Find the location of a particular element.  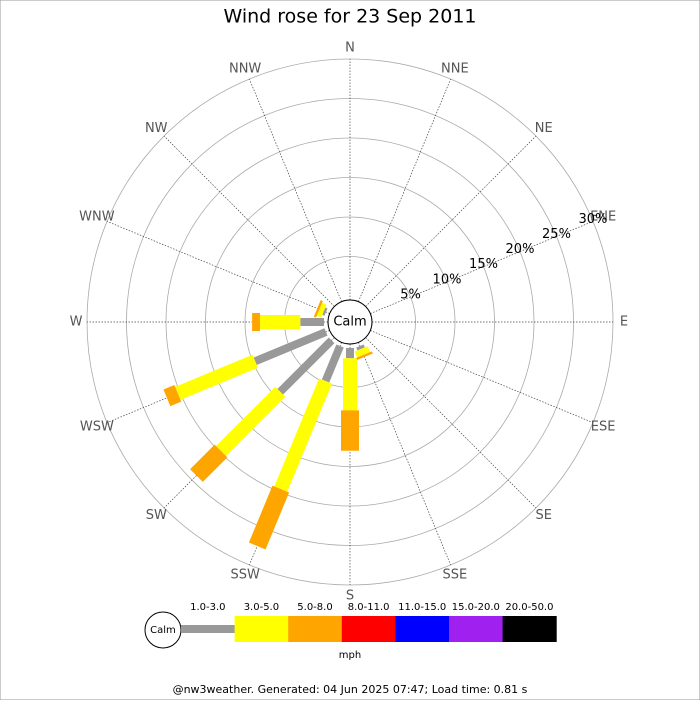

r-tick-label: 15% is located at coordinates (483, 264).